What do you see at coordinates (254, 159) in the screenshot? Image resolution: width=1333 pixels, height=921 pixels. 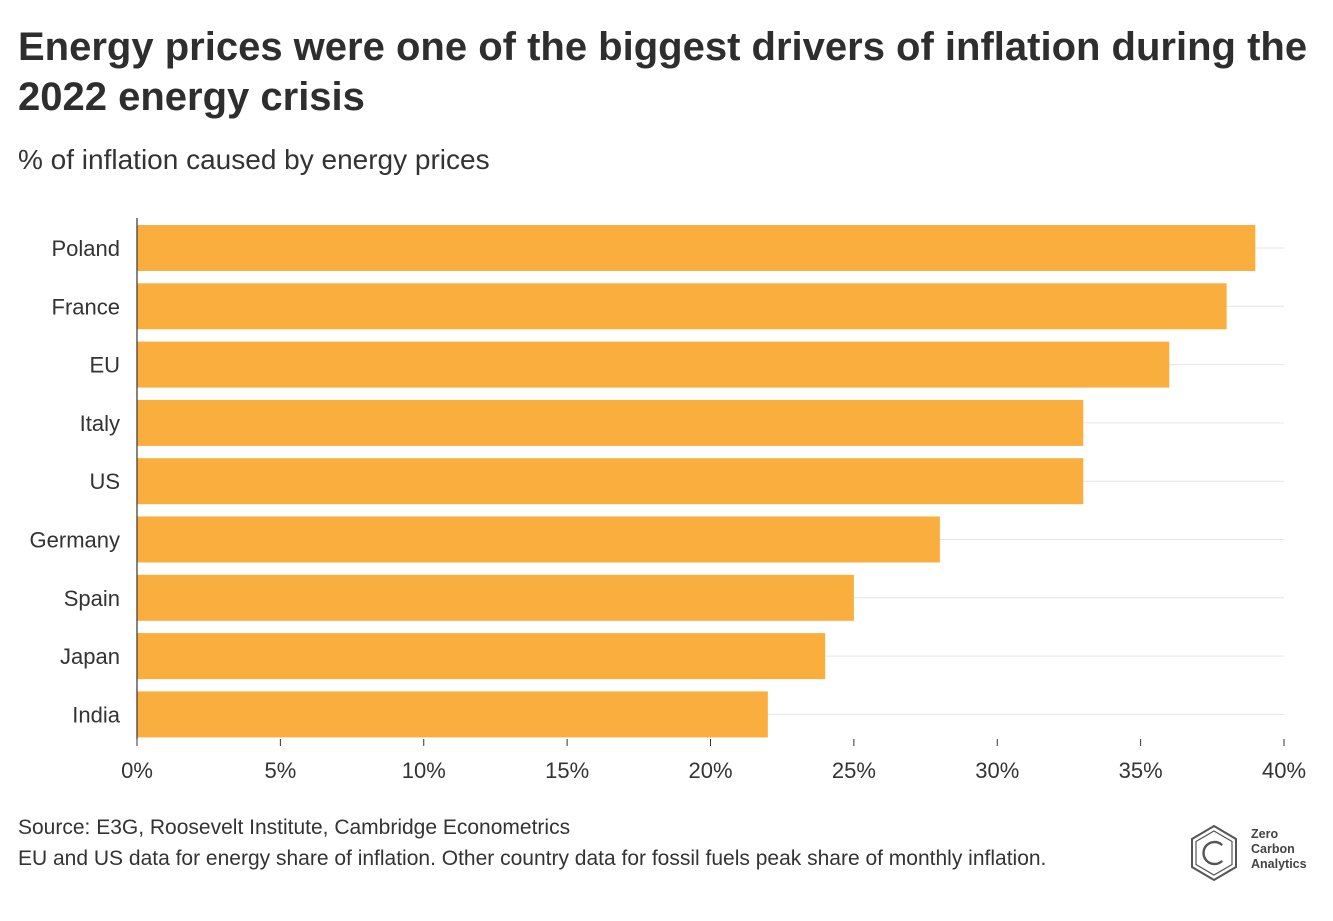 I see `chart-subtitle: % of inflation caused by energy prices` at bounding box center [254, 159].